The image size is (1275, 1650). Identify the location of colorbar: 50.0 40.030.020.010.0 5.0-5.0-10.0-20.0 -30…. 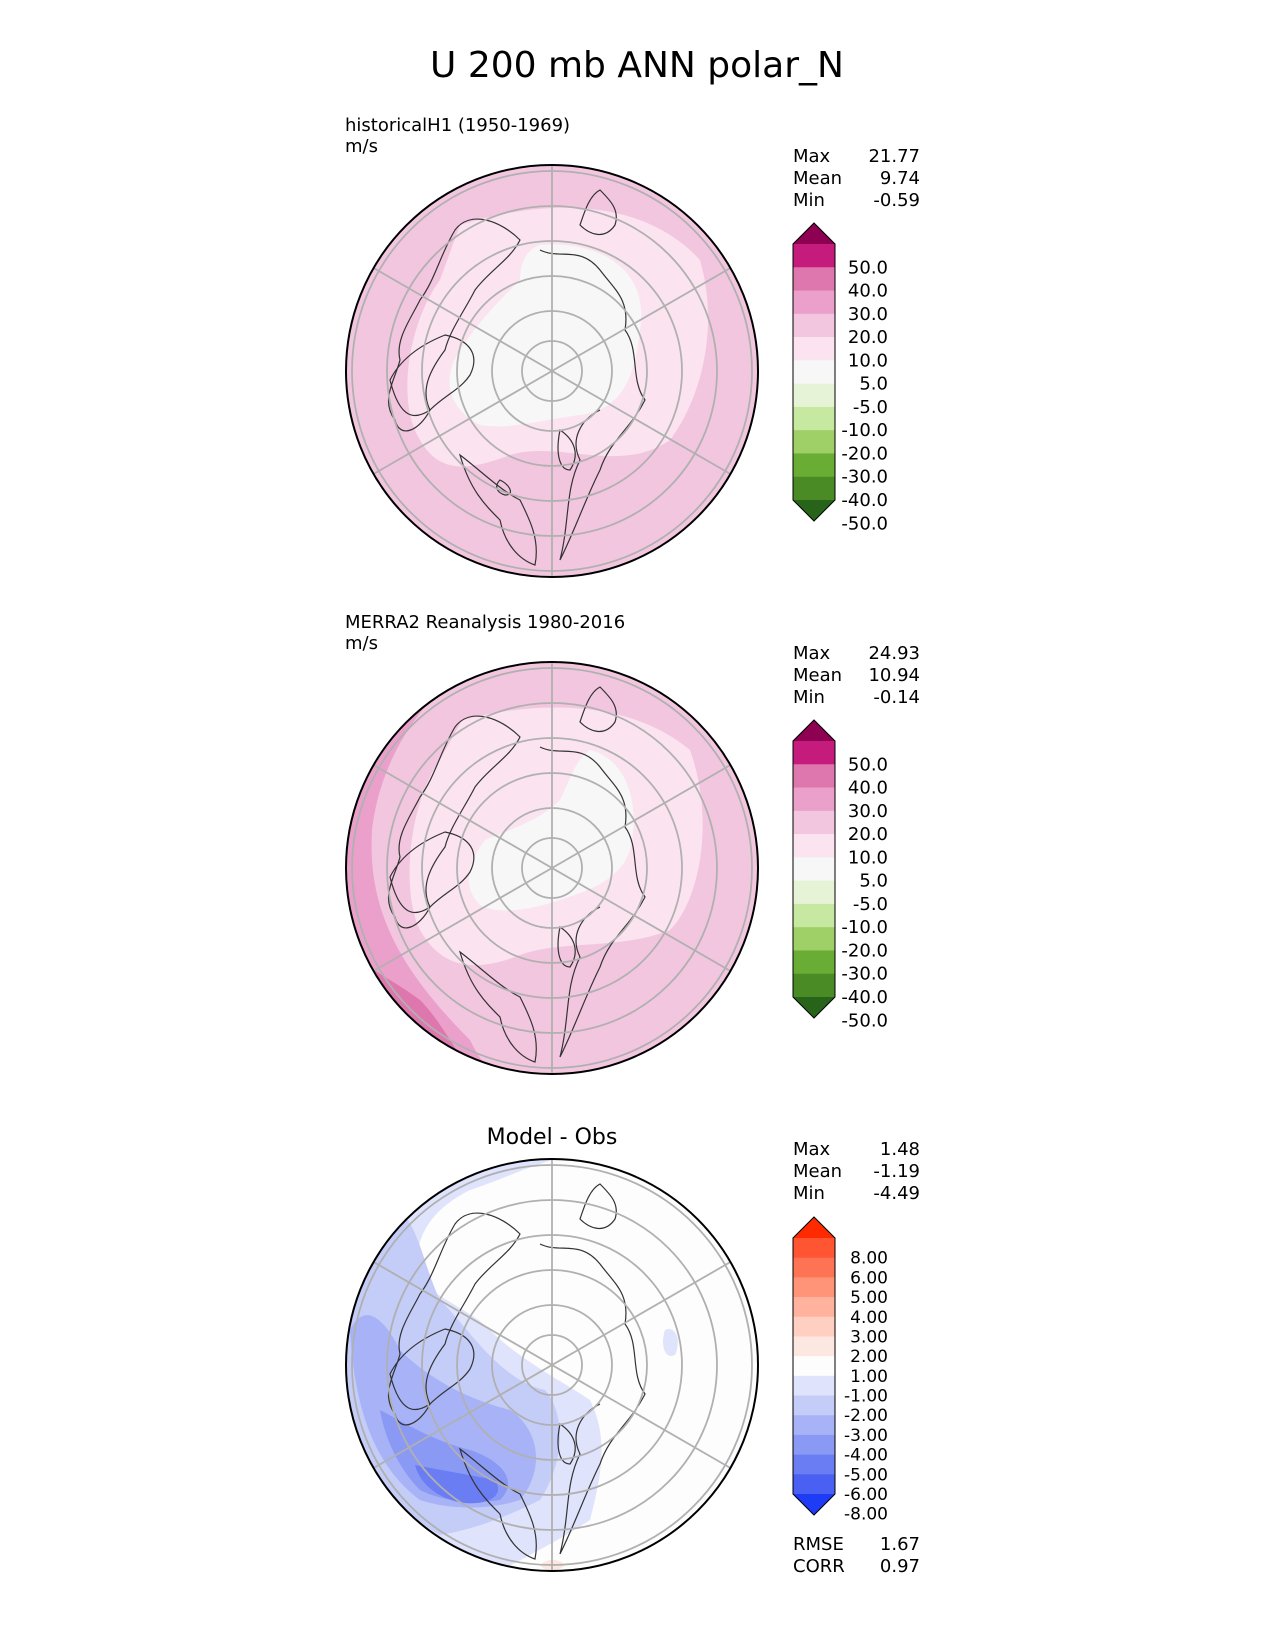
(840, 875).